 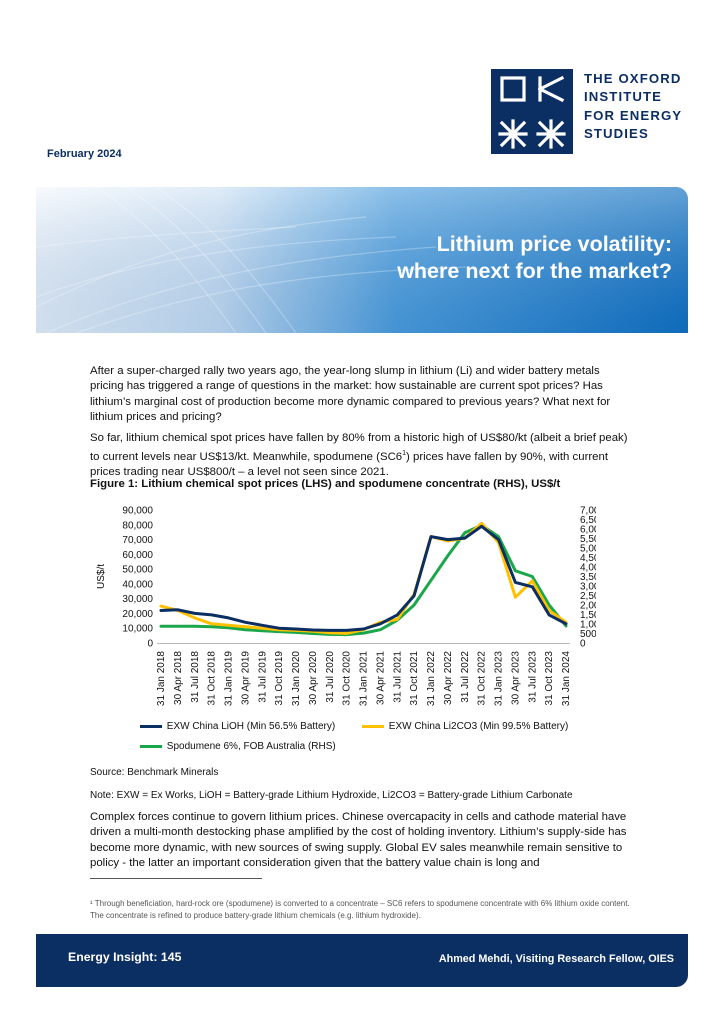 What do you see at coordinates (588, 520) in the screenshot?
I see `y-right-tick-label: 6,500` at bounding box center [588, 520].